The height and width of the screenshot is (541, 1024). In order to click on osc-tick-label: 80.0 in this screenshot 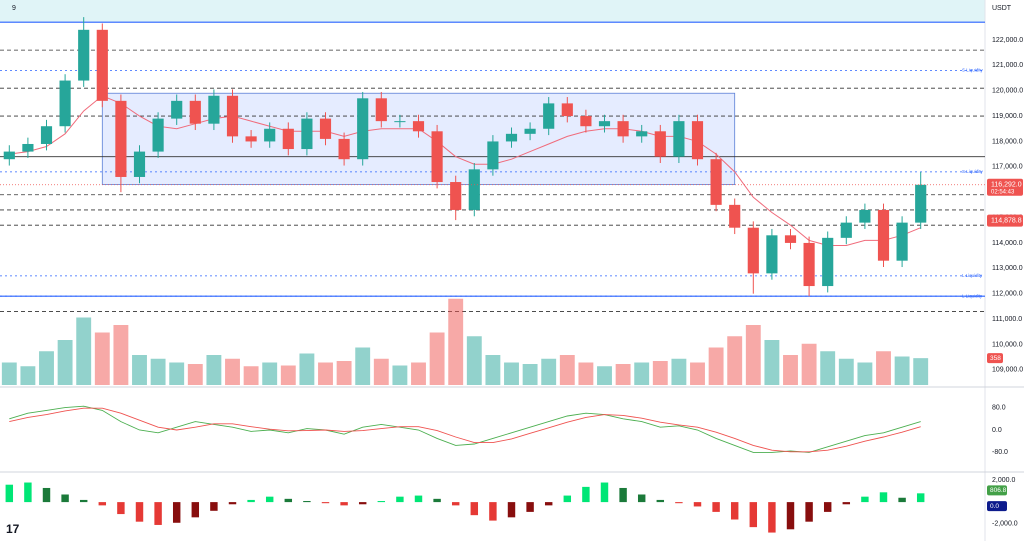, I will do `click(999, 407)`.